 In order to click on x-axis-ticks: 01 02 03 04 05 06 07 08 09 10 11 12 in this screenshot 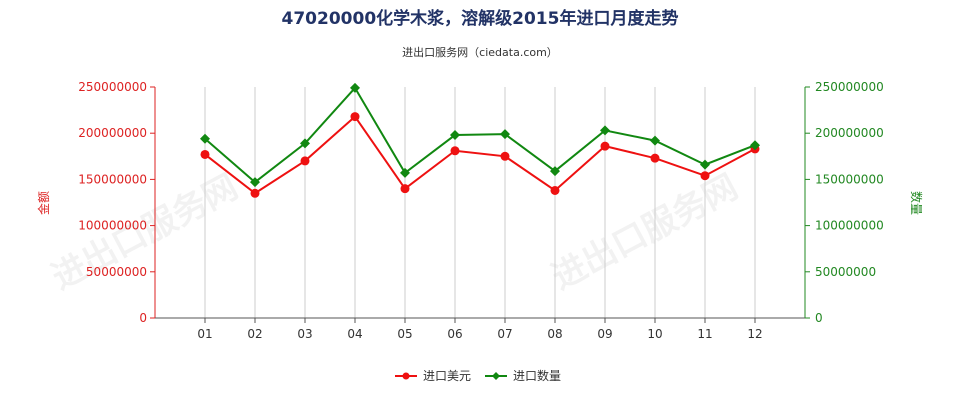, I will do `click(480, 329)`.